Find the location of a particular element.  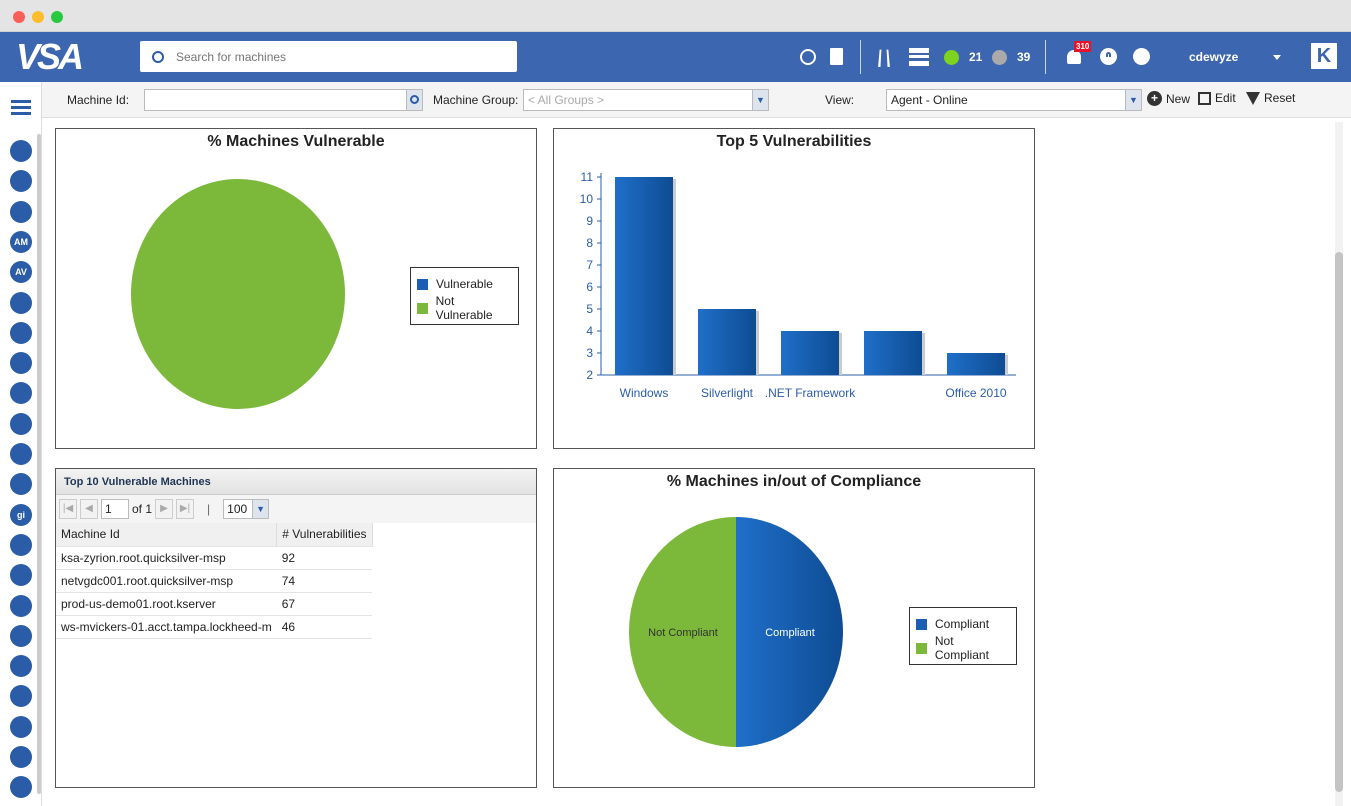

new-button: + New is located at coordinates (1168, 98).